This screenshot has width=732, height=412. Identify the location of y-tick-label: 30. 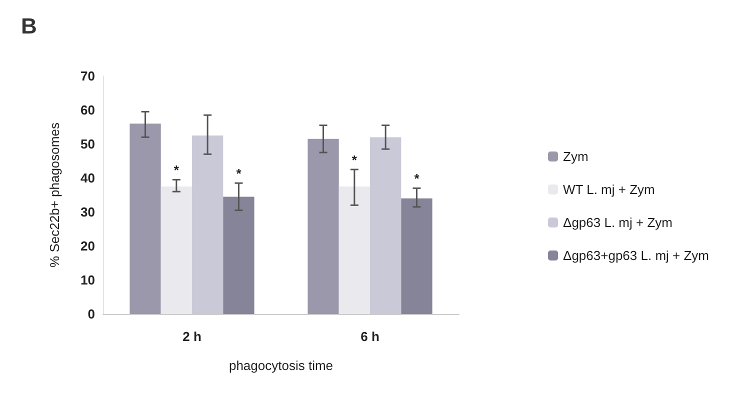
(87, 212).